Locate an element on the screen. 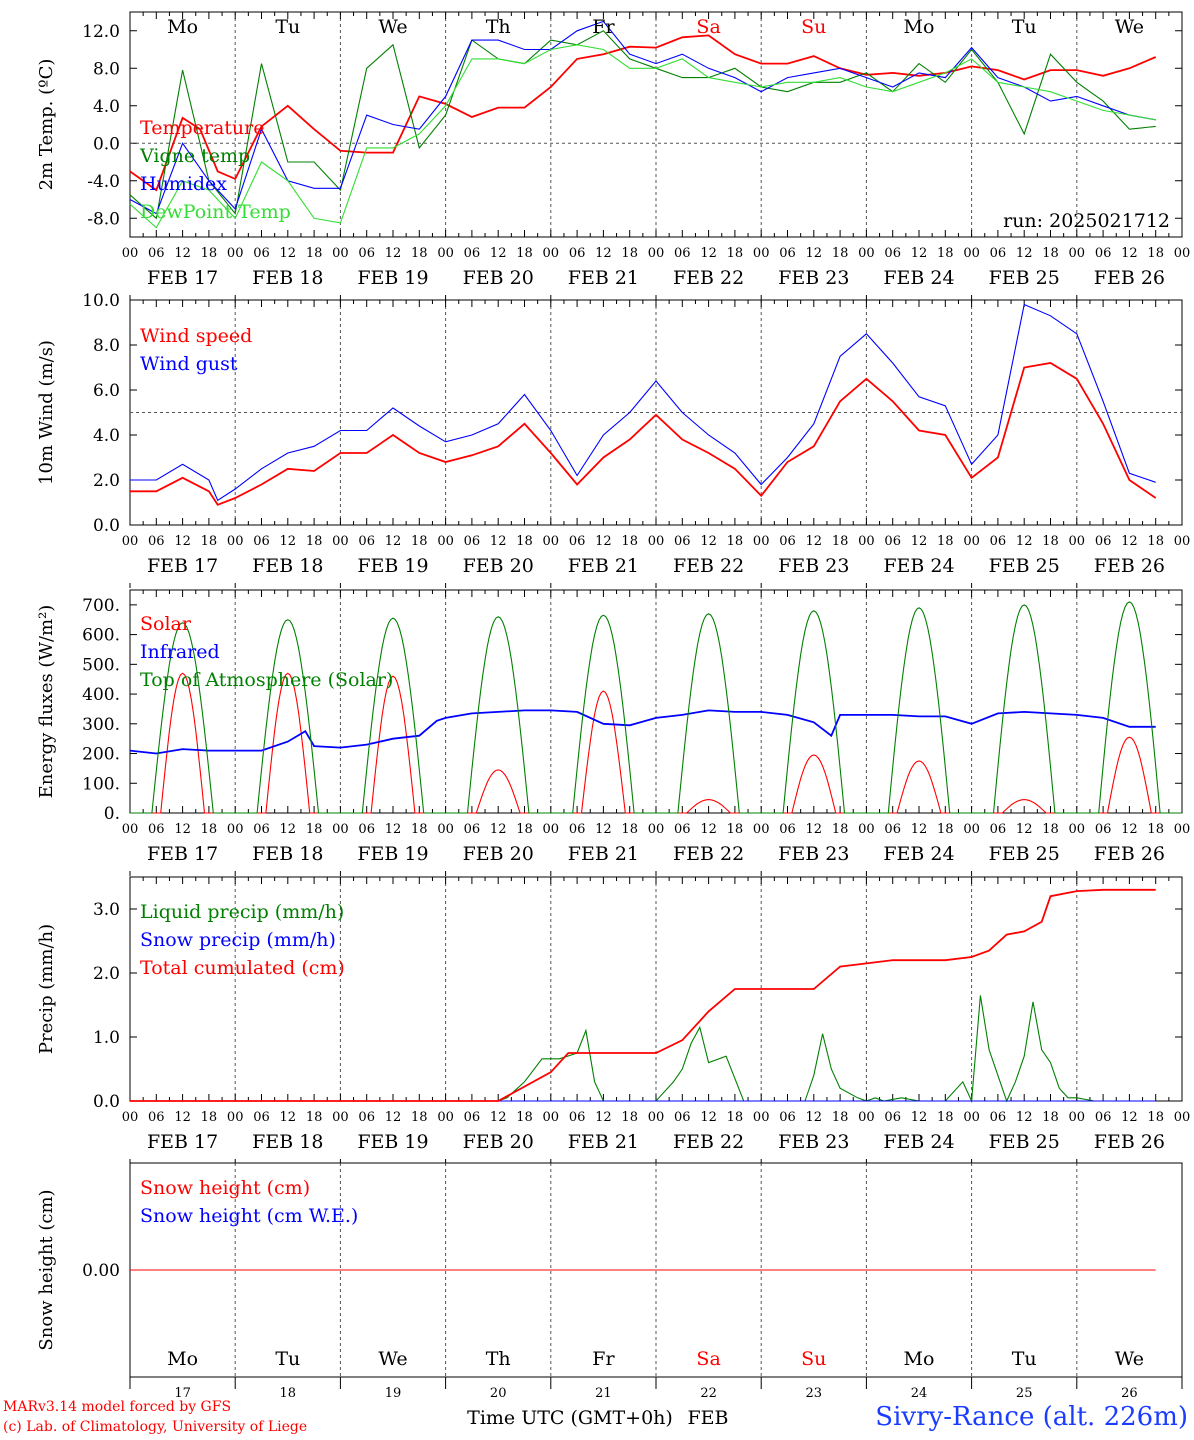 This screenshot has height=1440, width=1194. y-tick-label: 100. is located at coordinates (101, 784).